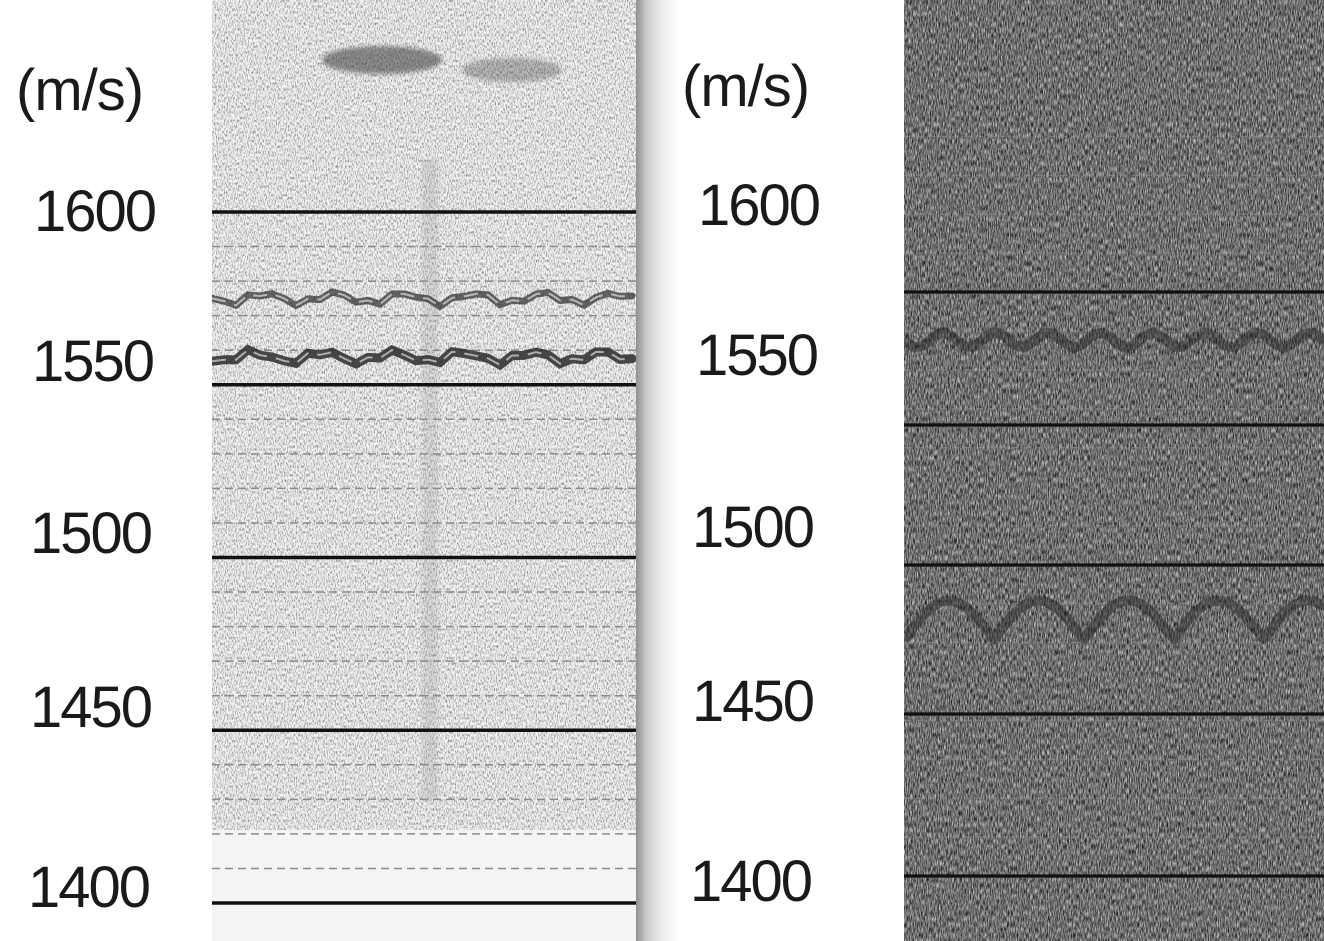 This screenshot has width=1324, height=941. I want to click on right-tick-1600: 1600, so click(758, 206).